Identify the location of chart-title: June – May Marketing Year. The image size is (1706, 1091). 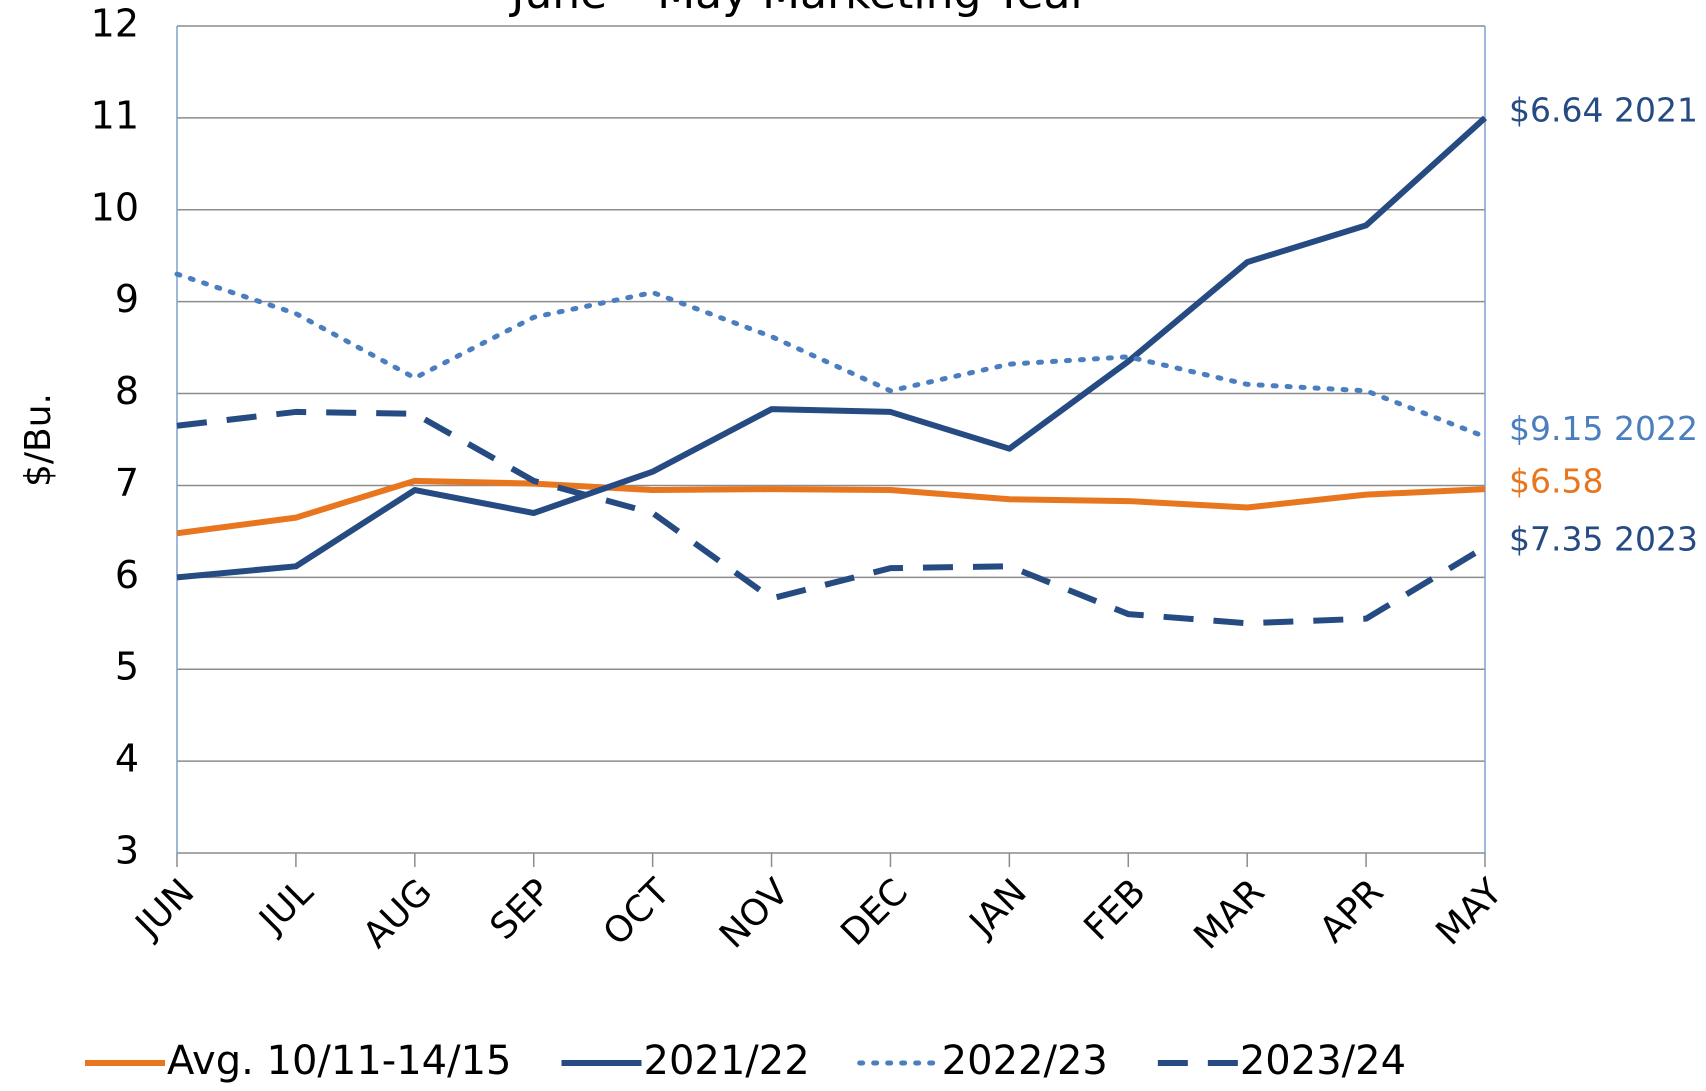
(798, 9).